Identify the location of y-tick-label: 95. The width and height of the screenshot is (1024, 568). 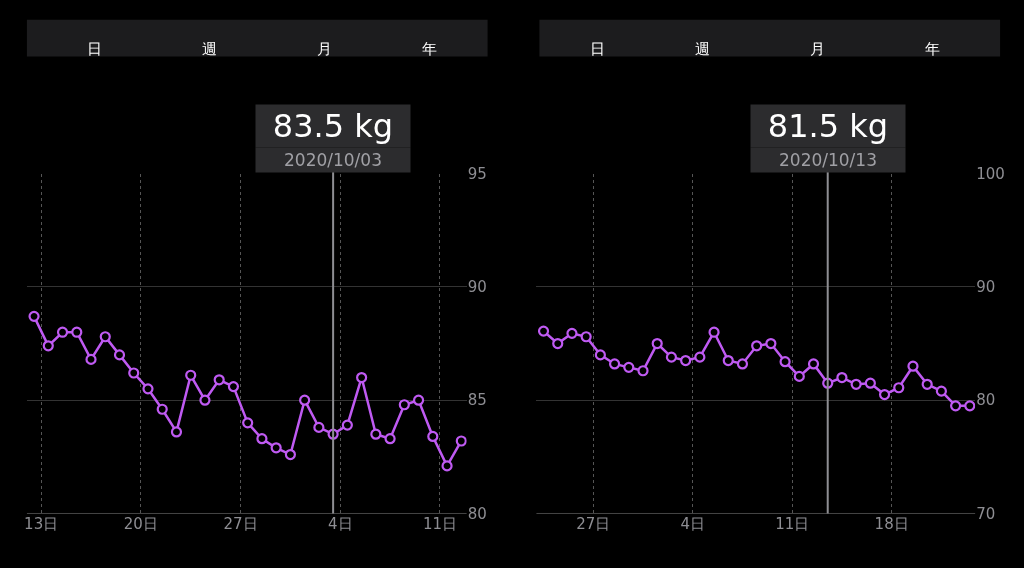
(477, 173).